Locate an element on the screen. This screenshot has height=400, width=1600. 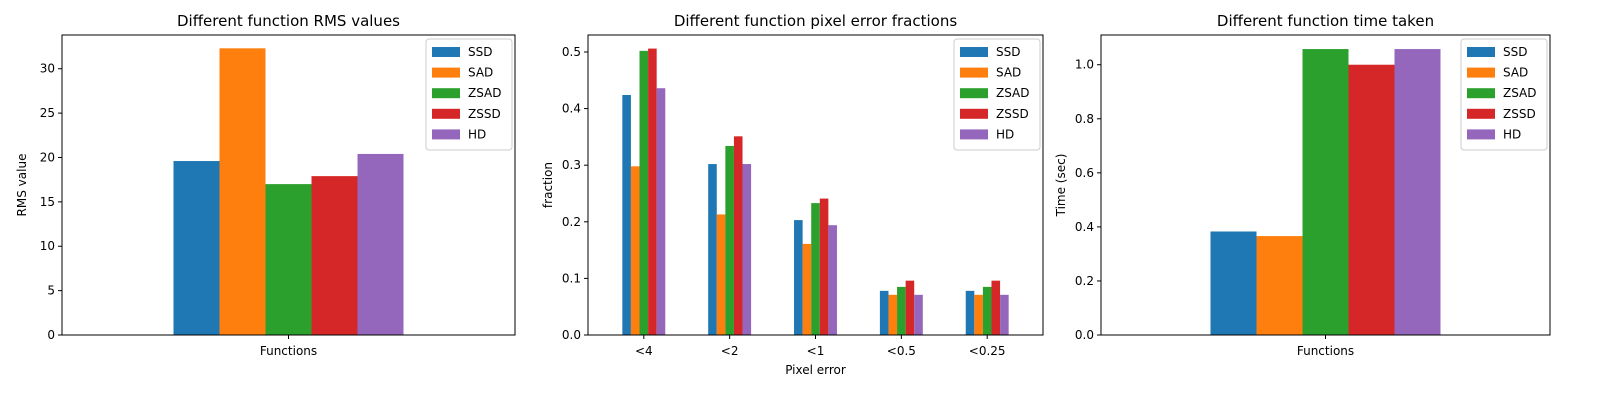
y-axis-label: RMS value is located at coordinates (22, 185).